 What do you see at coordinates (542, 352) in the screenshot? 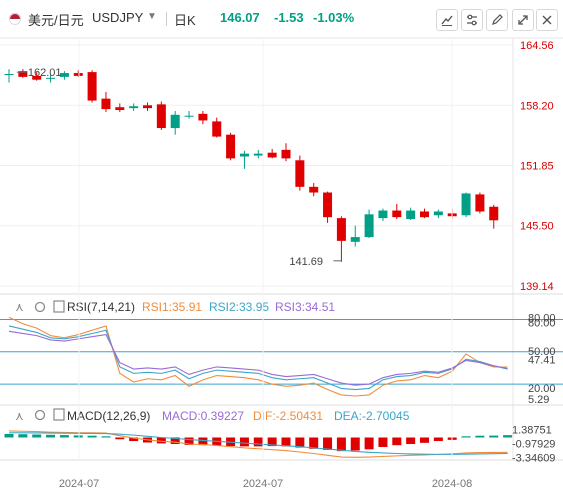
I see `rsi-tick-label: 50.00` at bounding box center [542, 352].